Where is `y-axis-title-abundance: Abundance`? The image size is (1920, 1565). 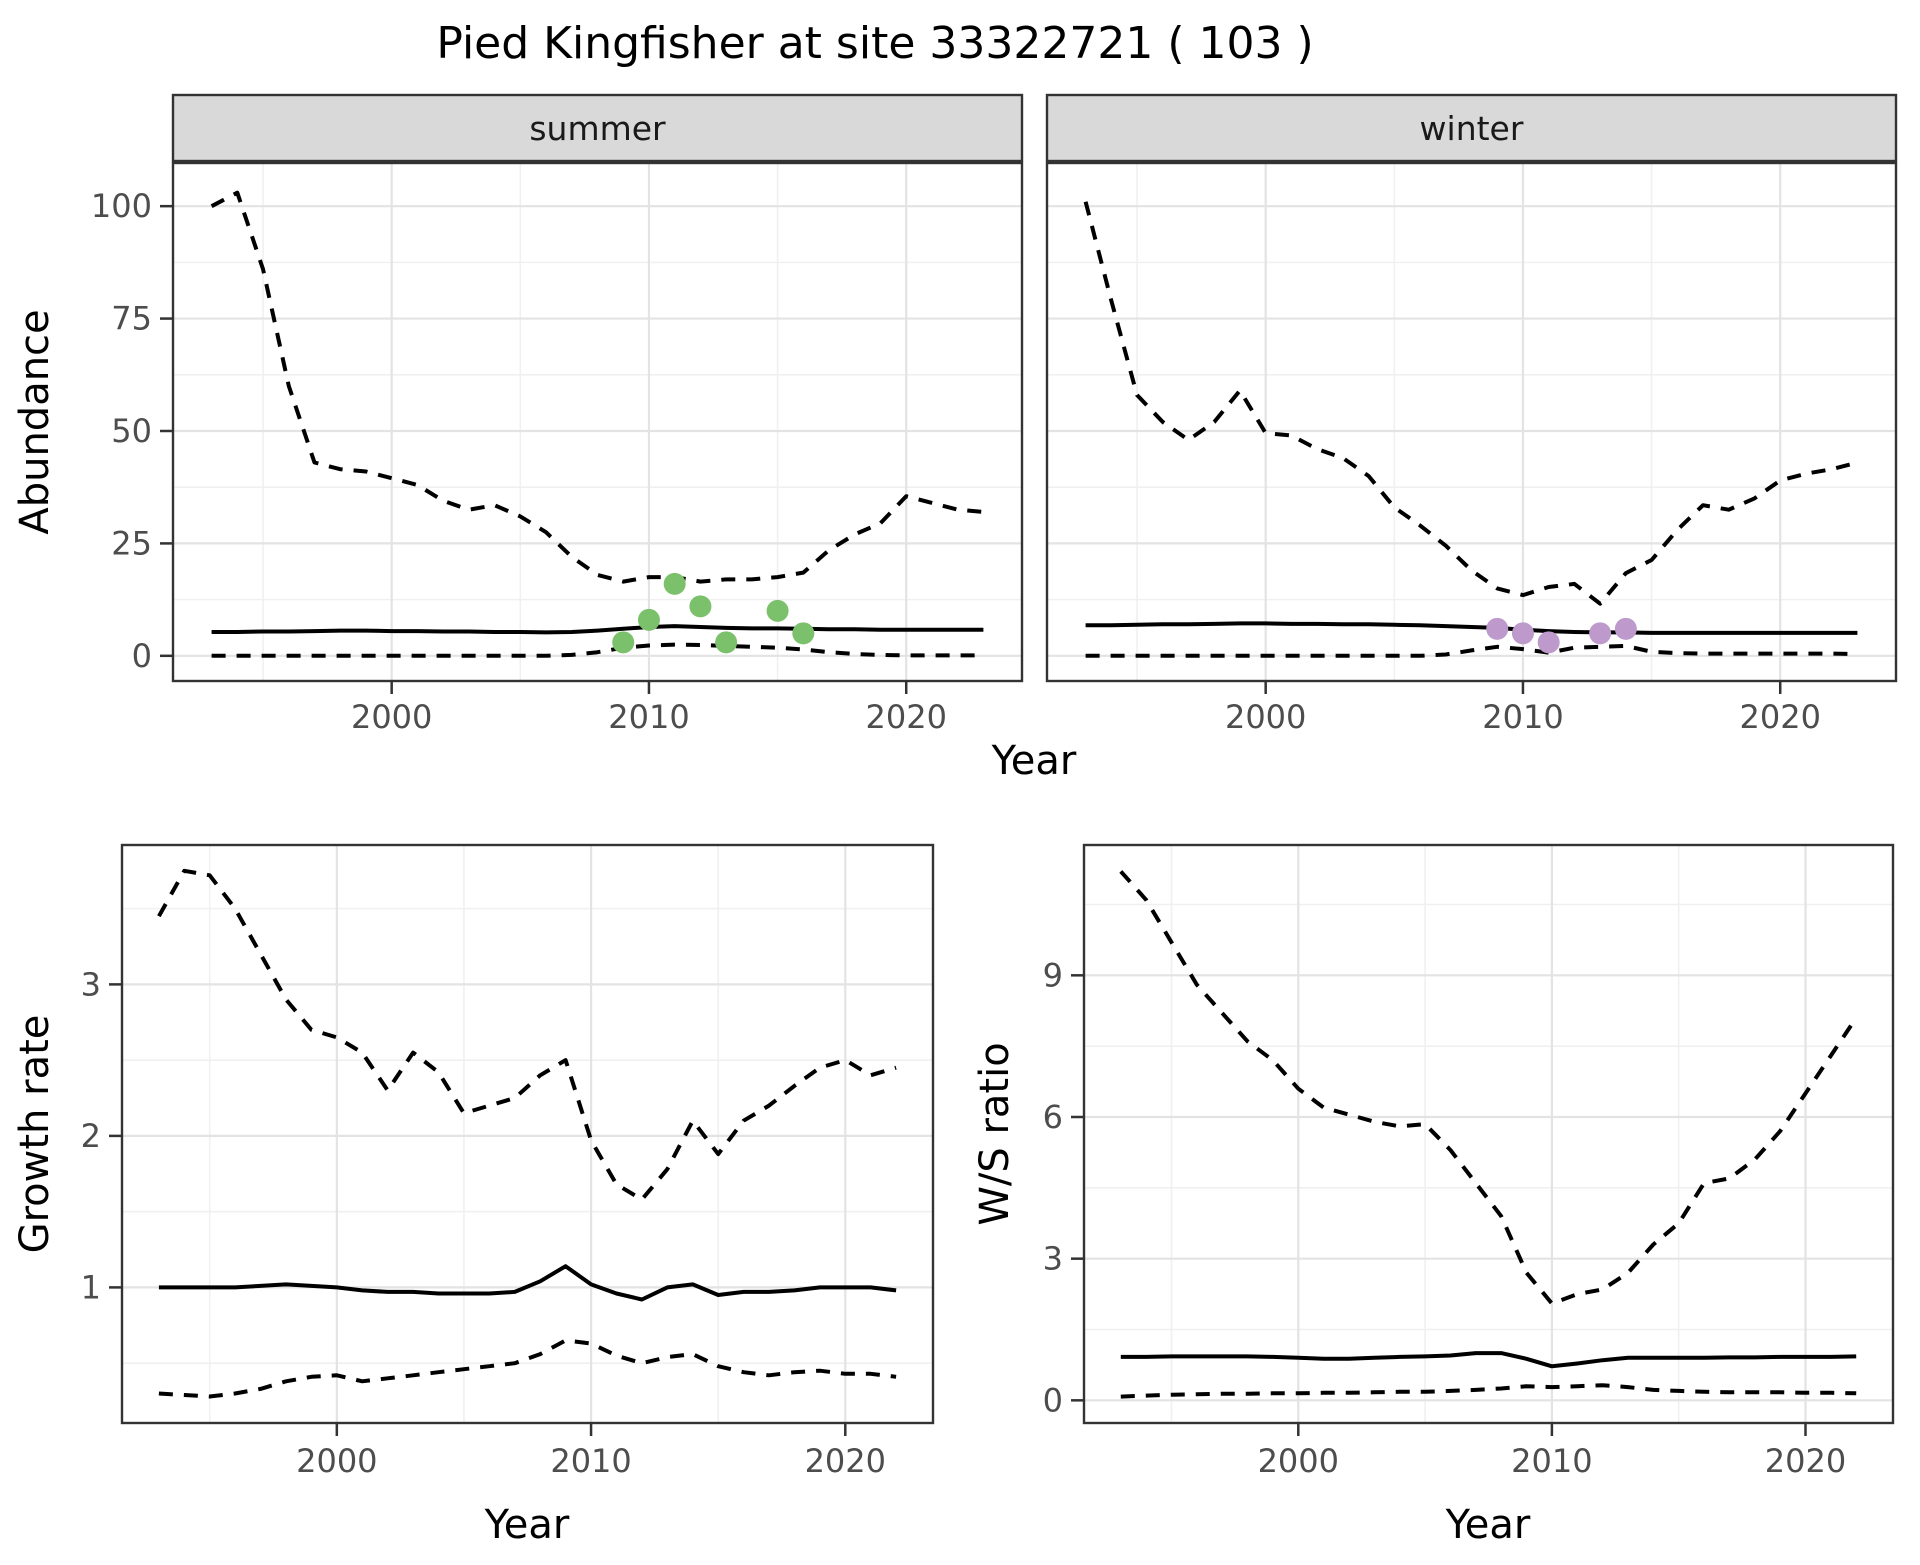 y-axis-title-abundance: Abundance is located at coordinates (35, 421).